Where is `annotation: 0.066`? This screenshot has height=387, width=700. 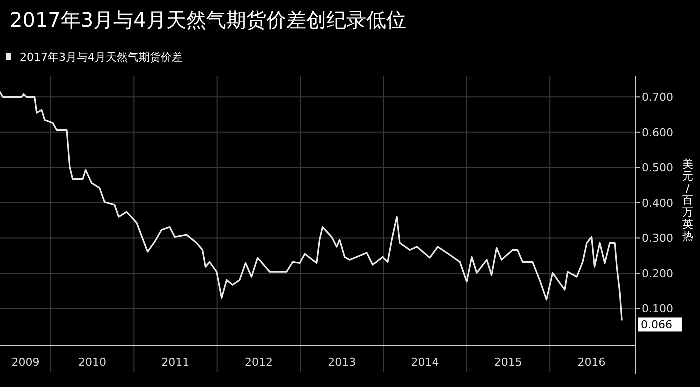
annotation: 0.066 is located at coordinates (656, 325).